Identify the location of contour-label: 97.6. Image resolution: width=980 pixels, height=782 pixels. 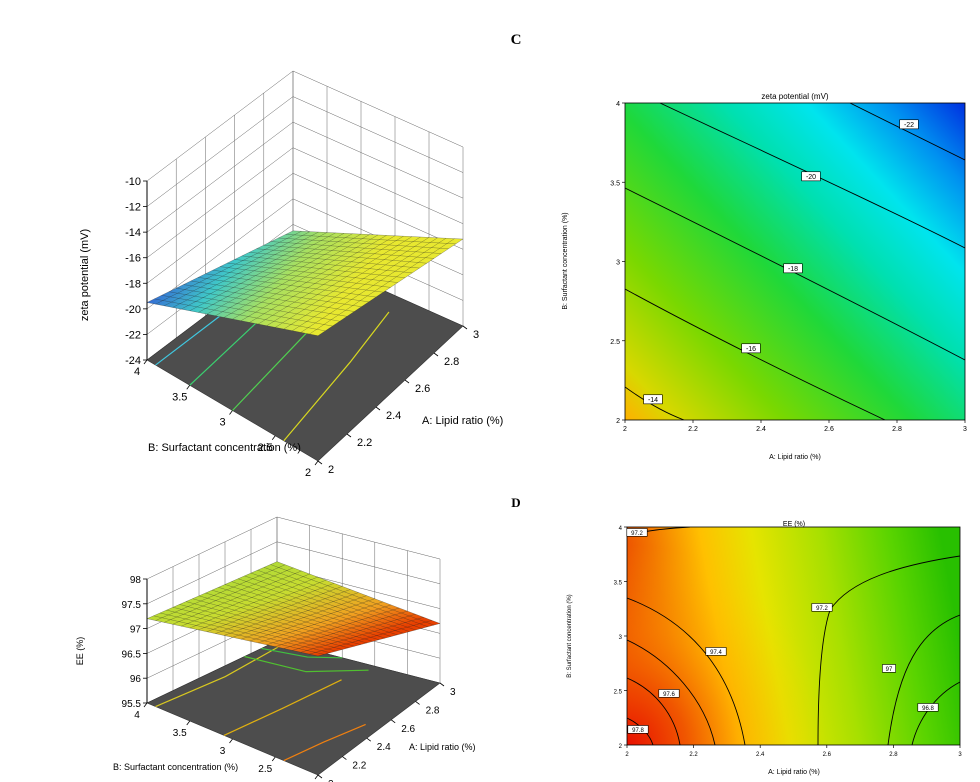
(669, 695).